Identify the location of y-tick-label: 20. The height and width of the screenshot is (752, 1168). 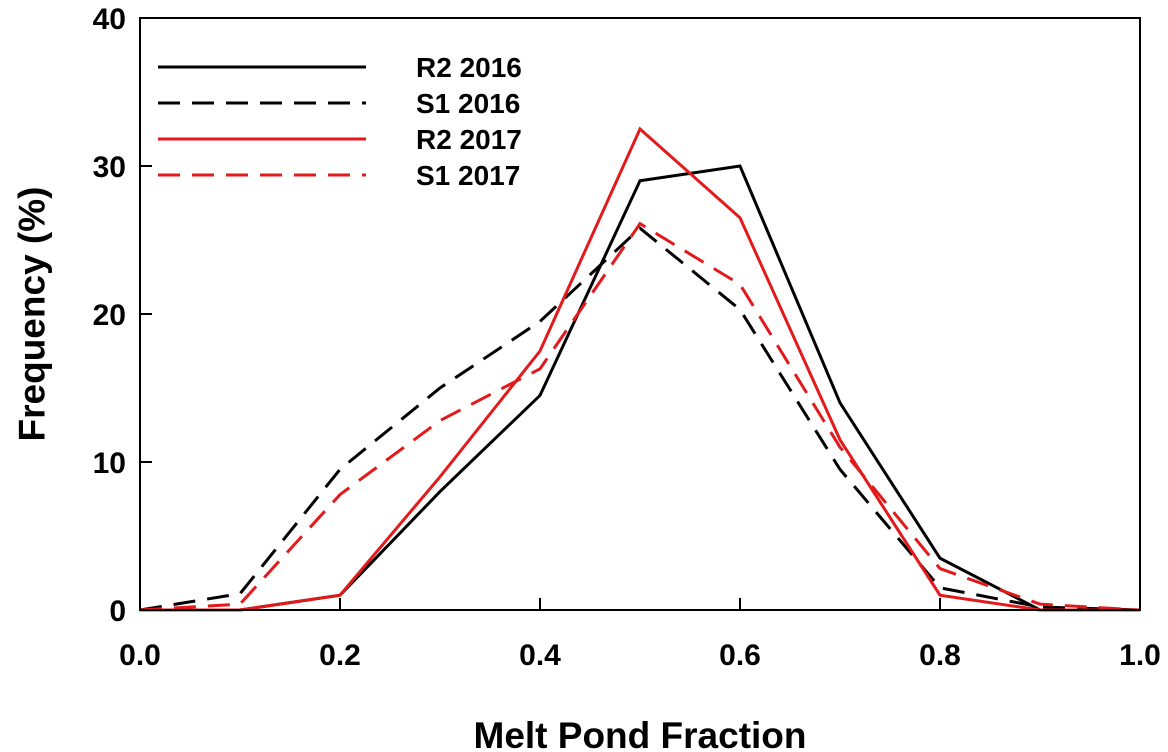
(109, 315).